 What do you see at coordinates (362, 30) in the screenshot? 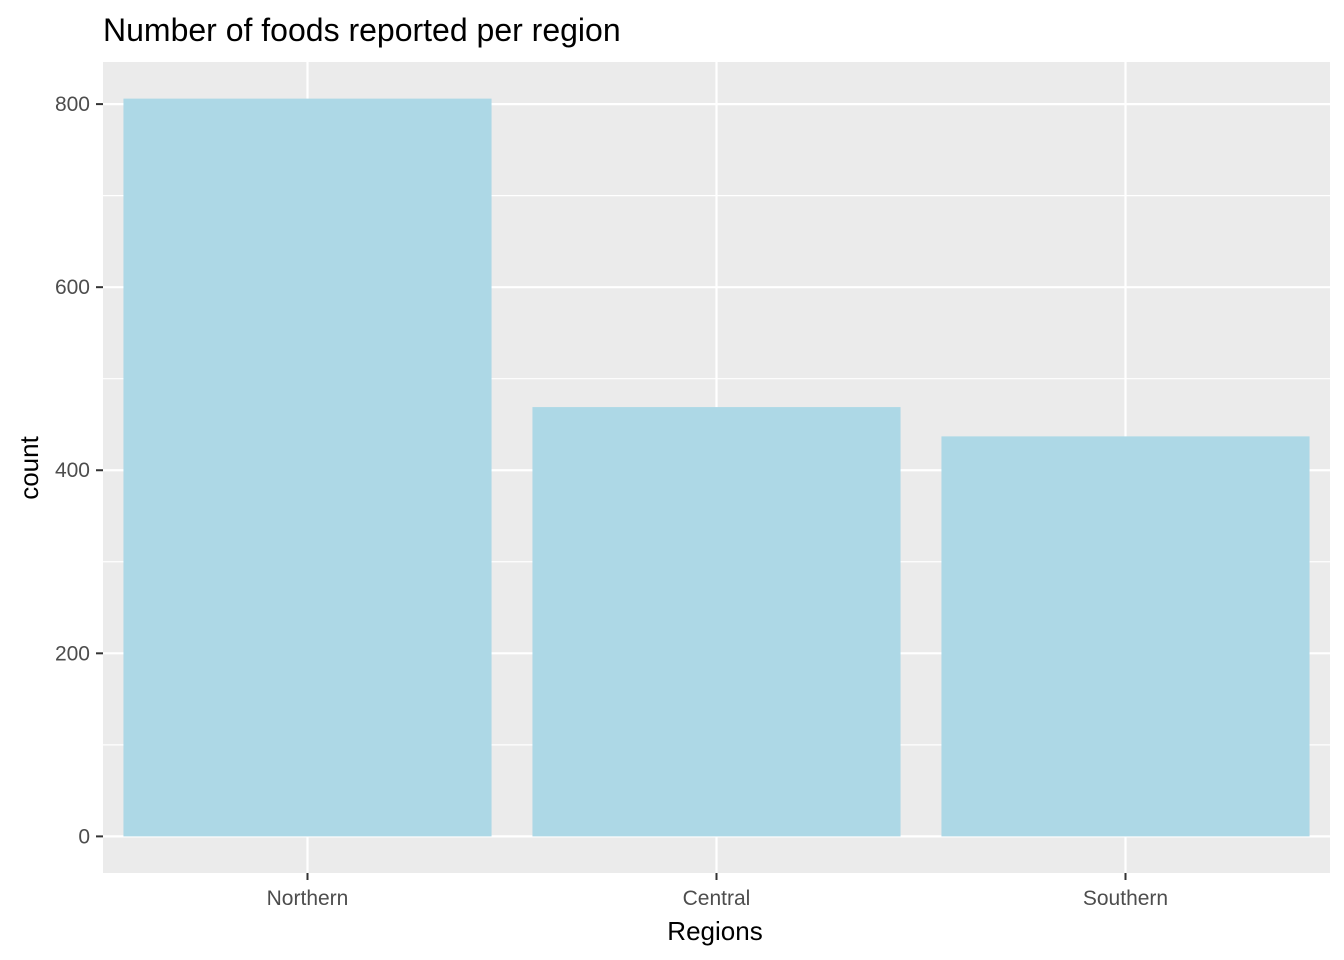
I see `chart-title: Number of foods reported per region` at bounding box center [362, 30].